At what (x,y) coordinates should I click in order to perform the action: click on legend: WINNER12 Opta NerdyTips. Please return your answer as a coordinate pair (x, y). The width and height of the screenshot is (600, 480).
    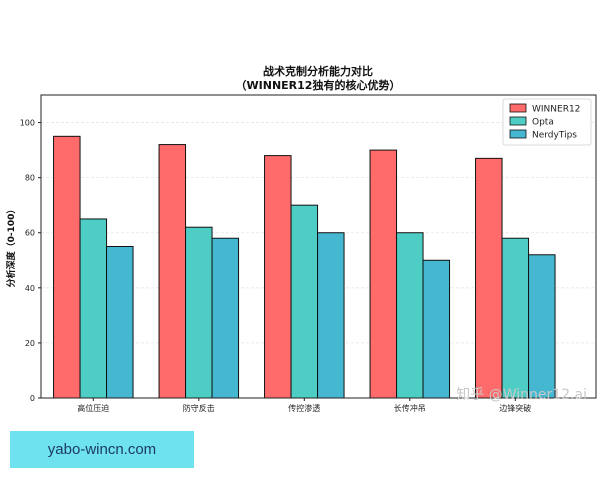
    Looking at the image, I should click on (547, 122).